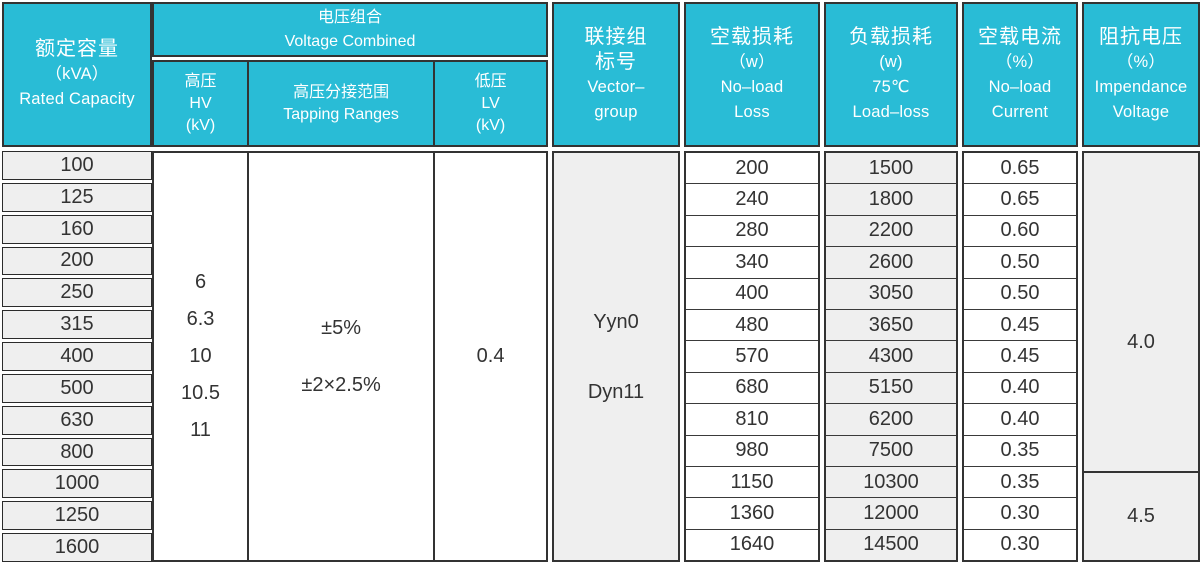  Describe the element at coordinates (752, 293) in the screenshot. I see `no-load-loss-cell: 400` at that location.